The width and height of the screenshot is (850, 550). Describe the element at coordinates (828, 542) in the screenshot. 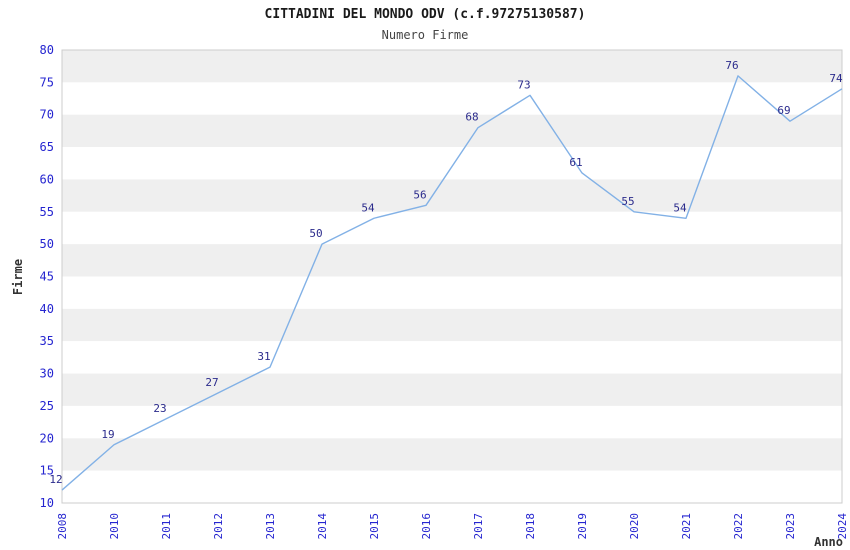

I see `x-axis-title: Anno` at that location.